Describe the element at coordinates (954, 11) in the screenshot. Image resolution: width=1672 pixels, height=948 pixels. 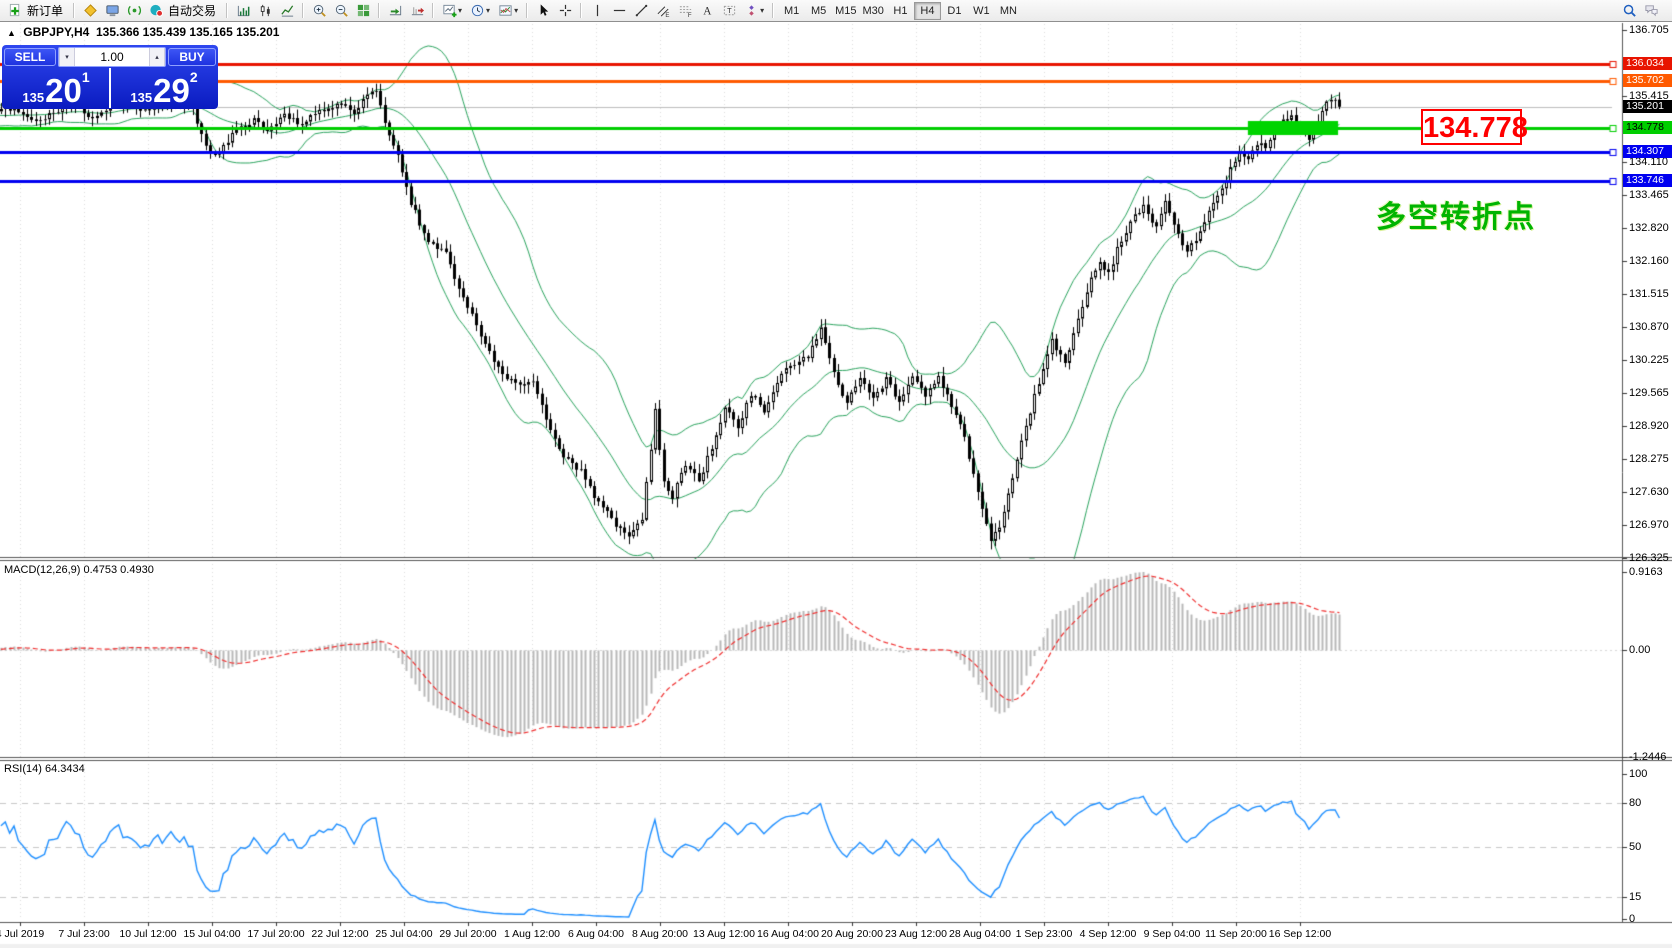
I see `timeframe-D1: D1` at that location.